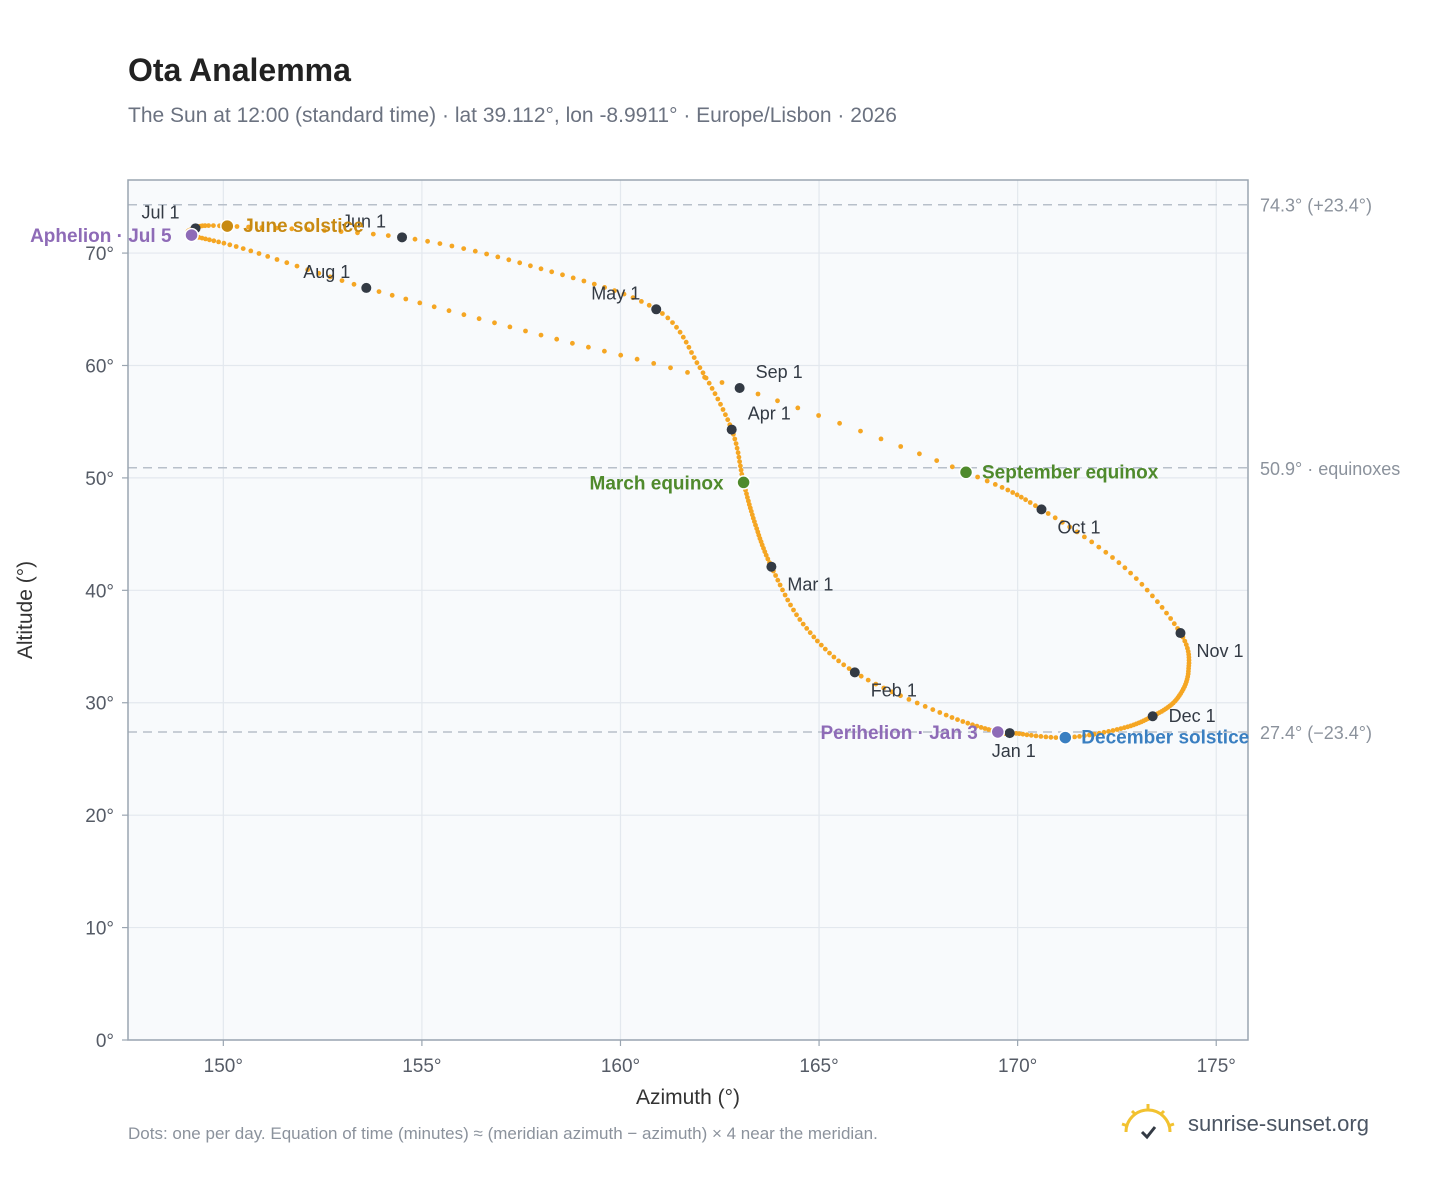  What do you see at coordinates (1070, 472) in the screenshot?
I see `event-label: September equinox` at bounding box center [1070, 472].